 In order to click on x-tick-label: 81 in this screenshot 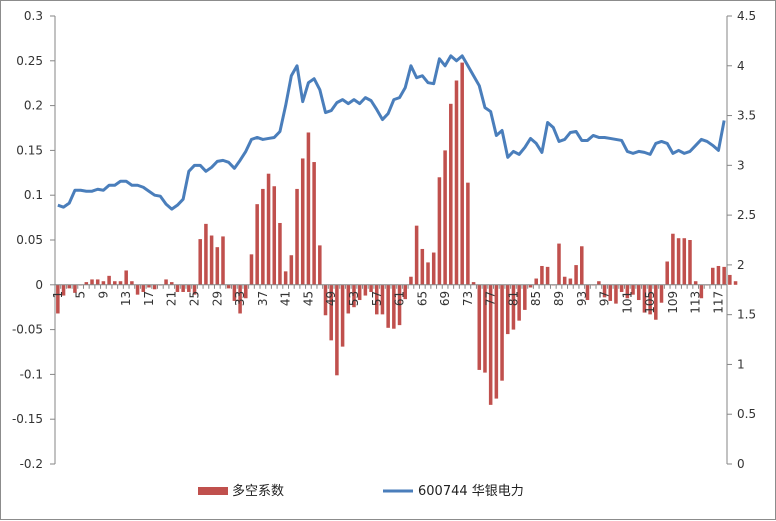, I will do `click(513, 298)`.